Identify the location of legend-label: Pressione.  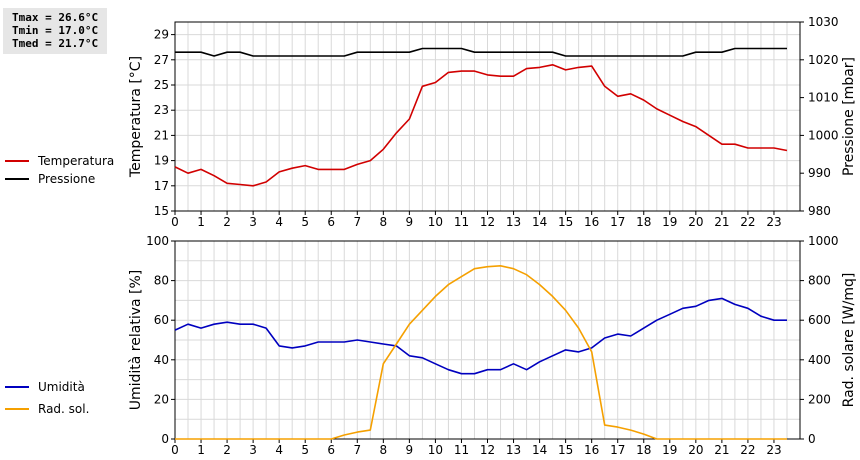
(66, 179).